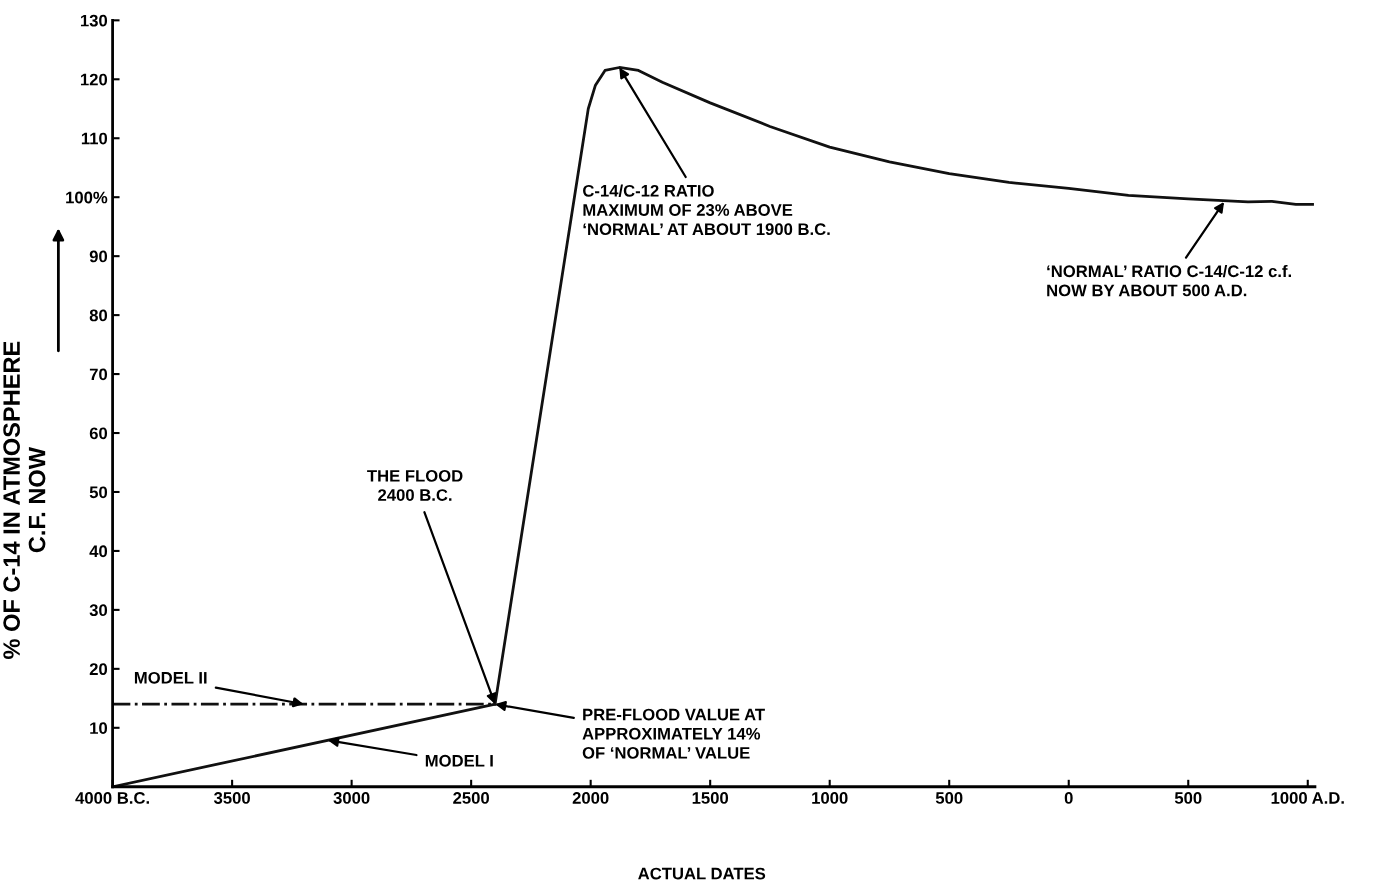  I want to click on y-tick-label: 70, so click(98, 374).